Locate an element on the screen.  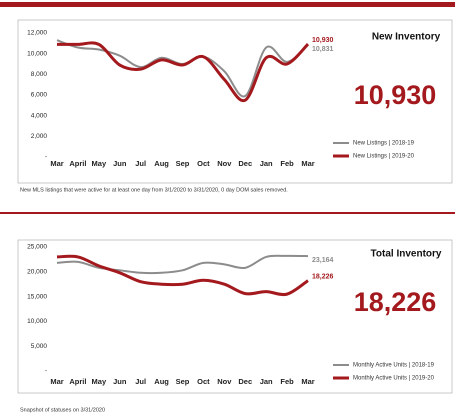
value-label: 23,164 is located at coordinates (323, 260).